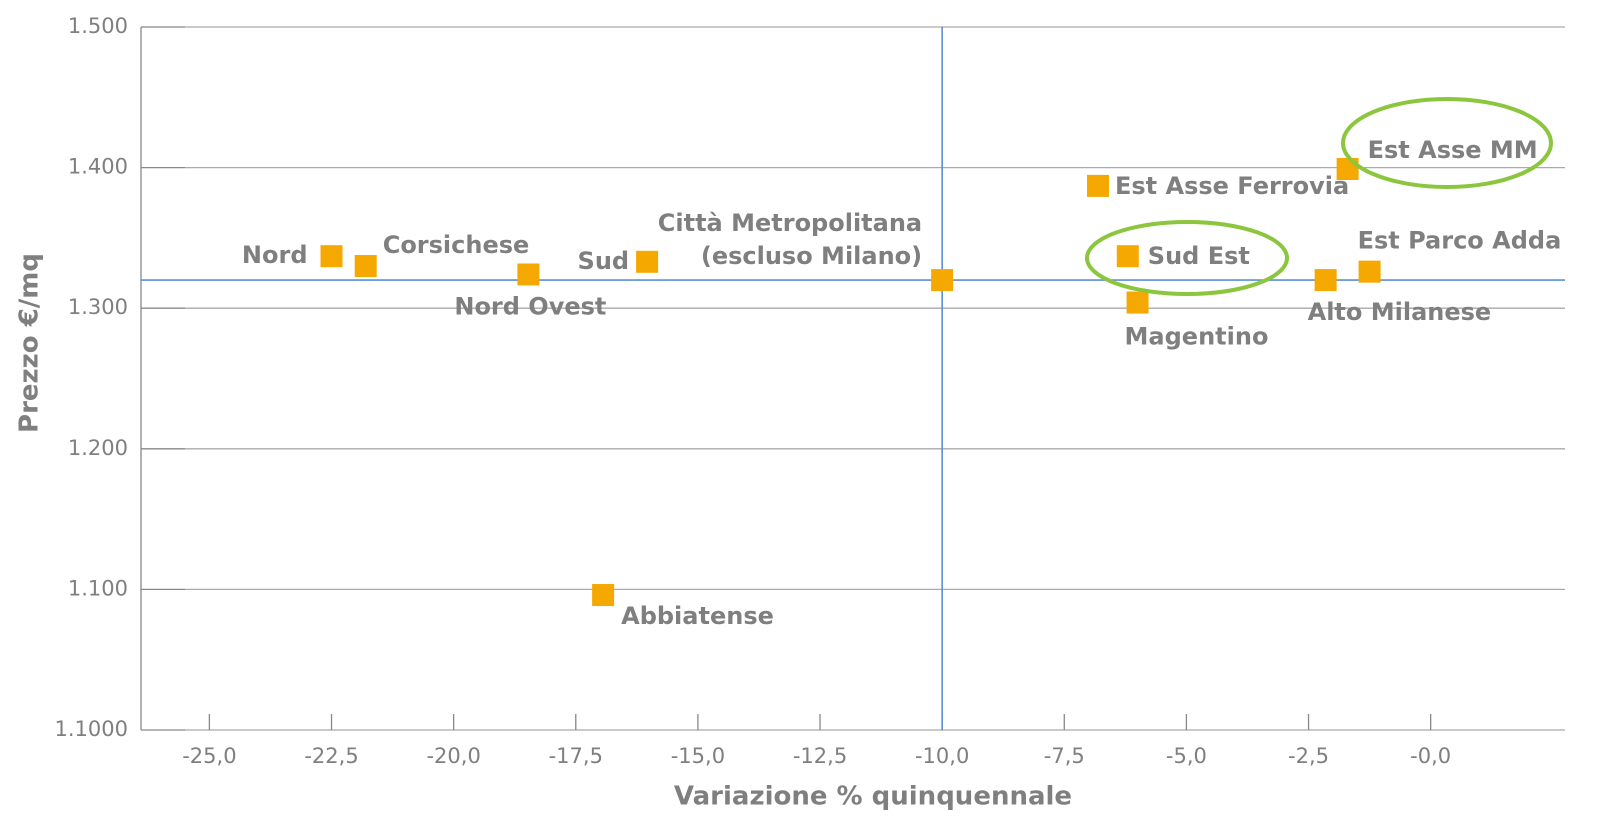  Describe the element at coordinates (1308, 756) in the screenshot. I see `x-tick-label: -2,5` at that location.